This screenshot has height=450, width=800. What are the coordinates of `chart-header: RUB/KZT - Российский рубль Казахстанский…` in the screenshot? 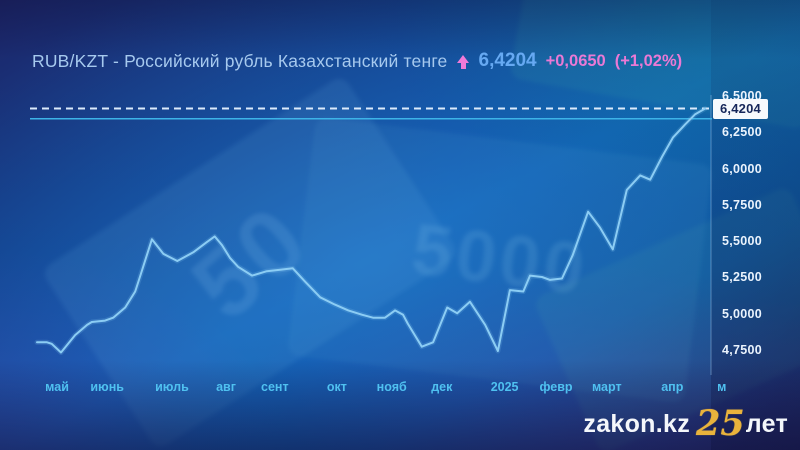 It's located at (357, 61).